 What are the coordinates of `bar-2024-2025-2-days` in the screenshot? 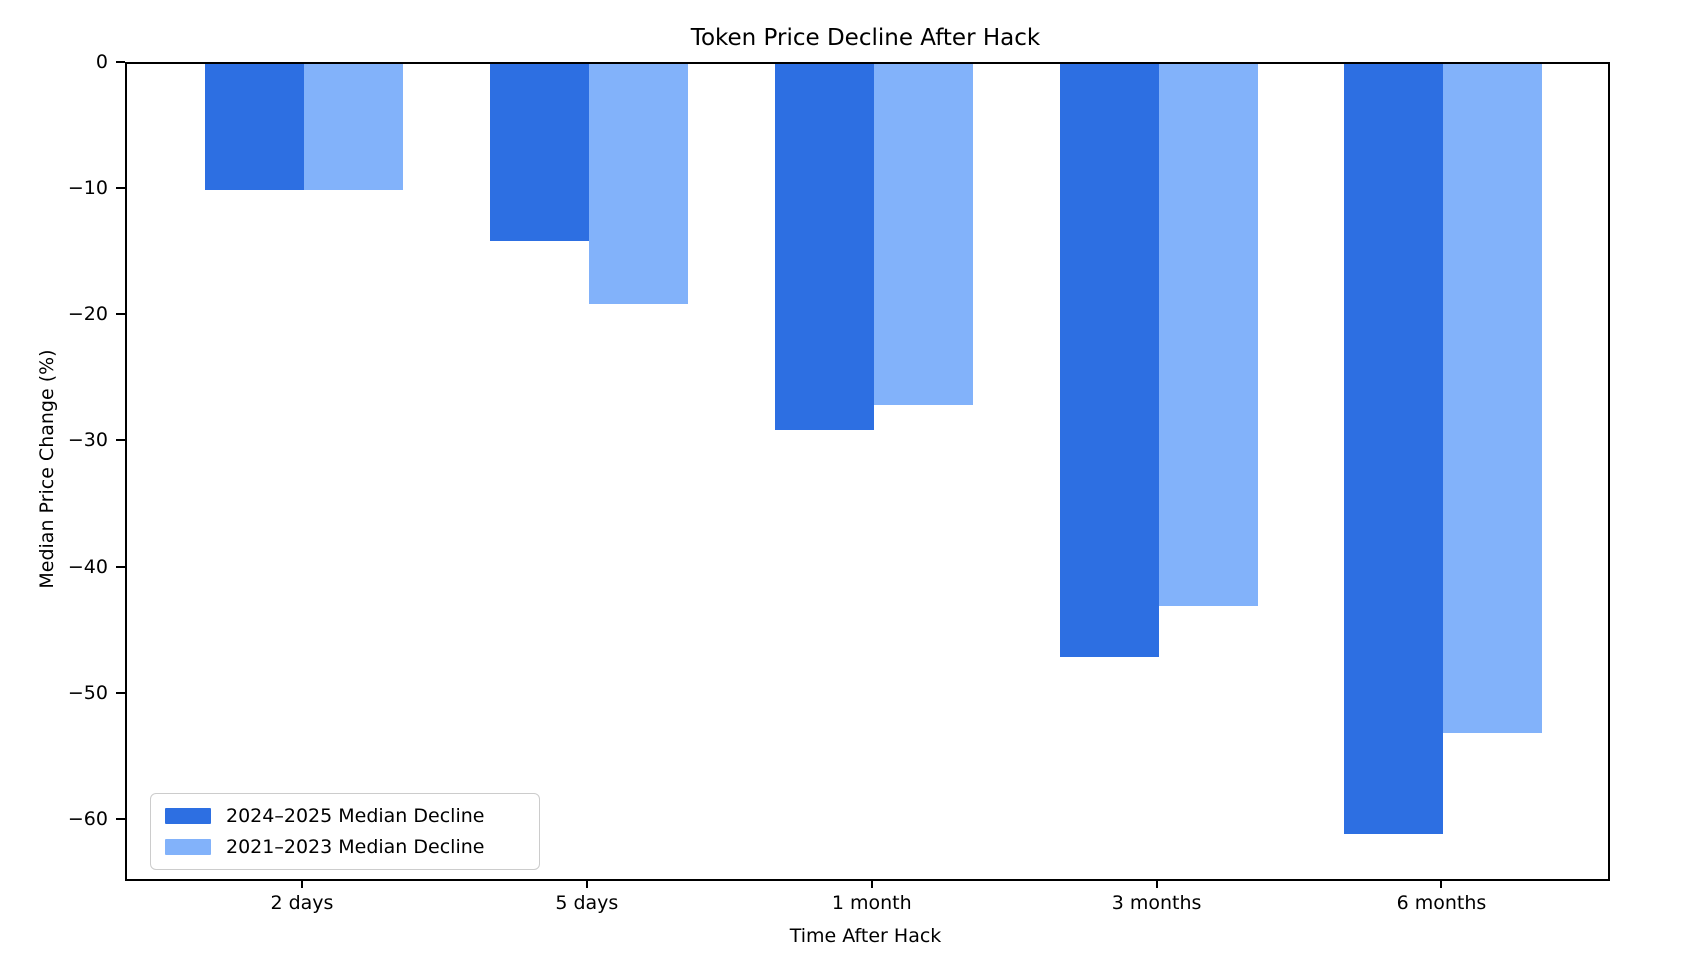 It's located at (254, 127).